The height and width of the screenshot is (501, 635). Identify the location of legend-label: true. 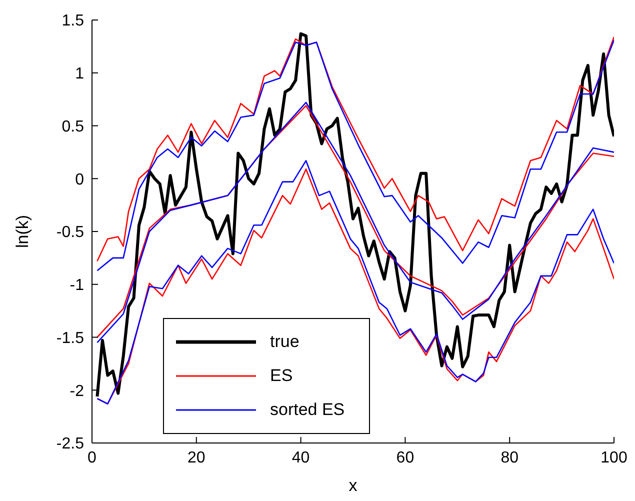
(285, 342).